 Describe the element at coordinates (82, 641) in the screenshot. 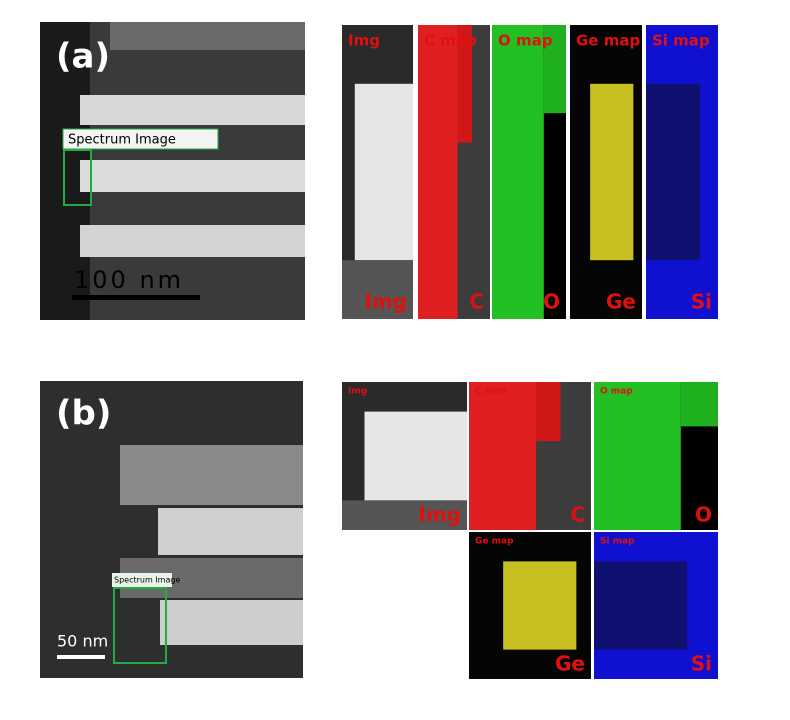

I see `scale-bar-label: 50 nm` at that location.